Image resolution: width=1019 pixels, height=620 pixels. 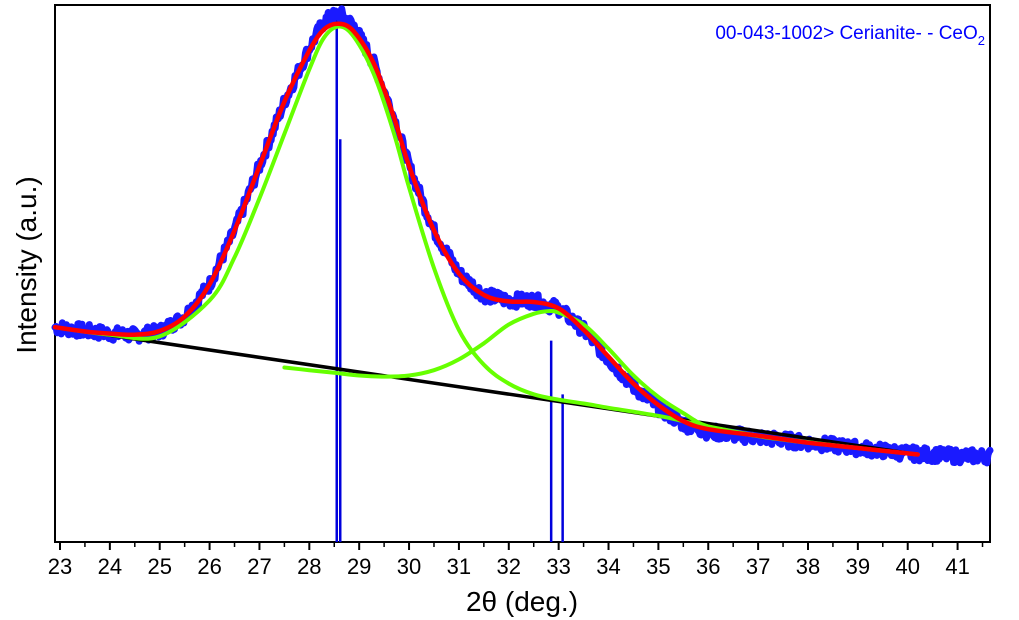 What do you see at coordinates (907, 566) in the screenshot?
I see `x-tick-label: 40` at bounding box center [907, 566].